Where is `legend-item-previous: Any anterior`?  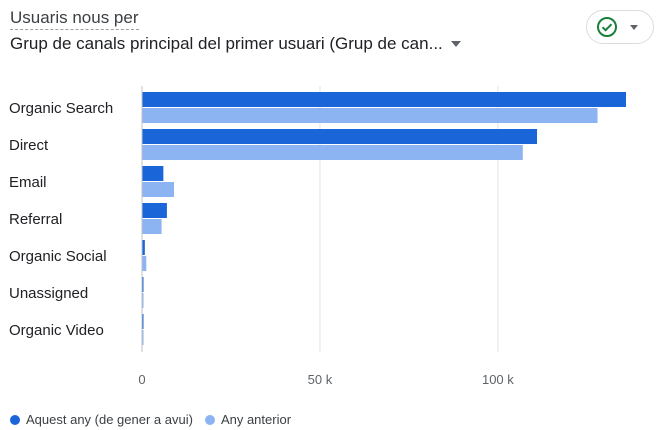
legend-item-previous: Any anterior is located at coordinates (248, 419).